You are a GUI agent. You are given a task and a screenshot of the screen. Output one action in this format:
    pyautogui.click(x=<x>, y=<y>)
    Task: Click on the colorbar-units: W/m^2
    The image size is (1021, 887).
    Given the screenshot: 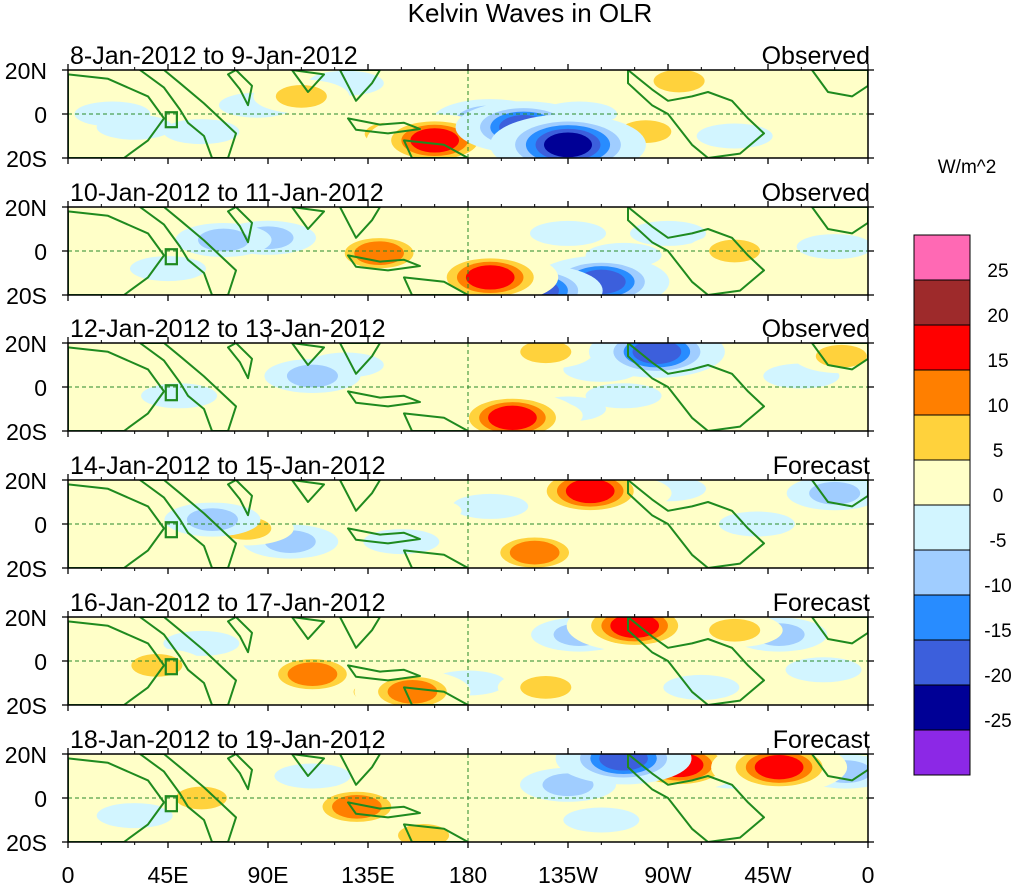 What is the action you would take?
    pyautogui.click(x=967, y=167)
    